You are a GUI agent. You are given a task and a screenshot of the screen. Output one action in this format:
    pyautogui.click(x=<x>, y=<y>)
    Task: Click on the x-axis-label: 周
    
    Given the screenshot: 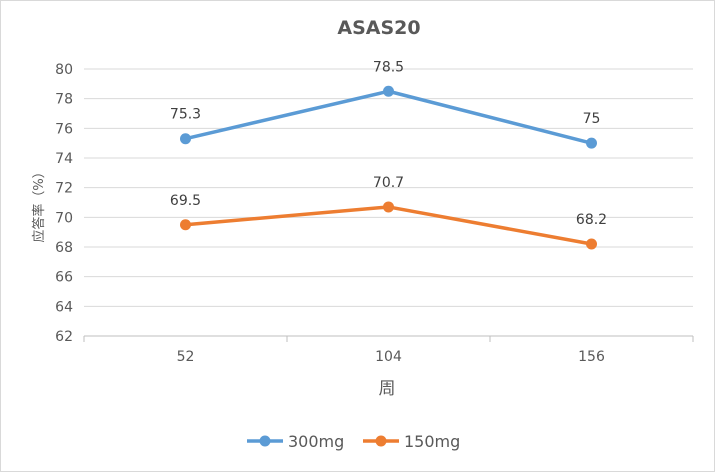 What is the action you would take?
    pyautogui.click(x=387, y=389)
    